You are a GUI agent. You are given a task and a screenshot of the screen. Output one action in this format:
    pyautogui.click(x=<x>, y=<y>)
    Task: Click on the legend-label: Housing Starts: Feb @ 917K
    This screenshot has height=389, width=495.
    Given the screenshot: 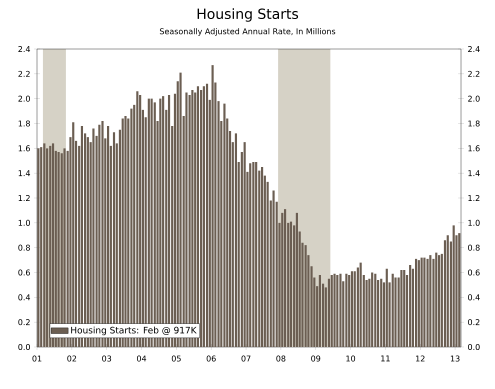 What is the action you would take?
    pyautogui.click(x=134, y=331)
    